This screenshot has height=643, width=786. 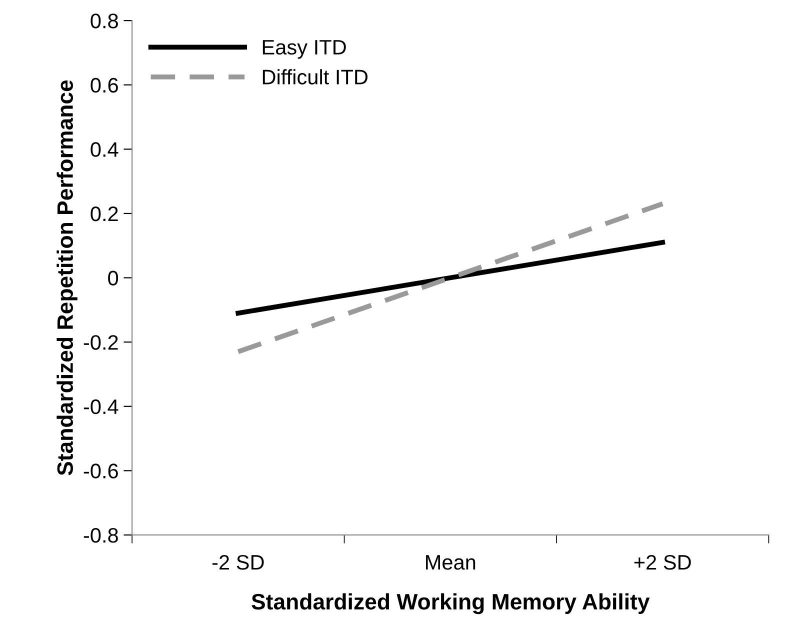 What do you see at coordinates (662, 562) in the screenshot?
I see `x-tick-label: +2 SD` at bounding box center [662, 562].